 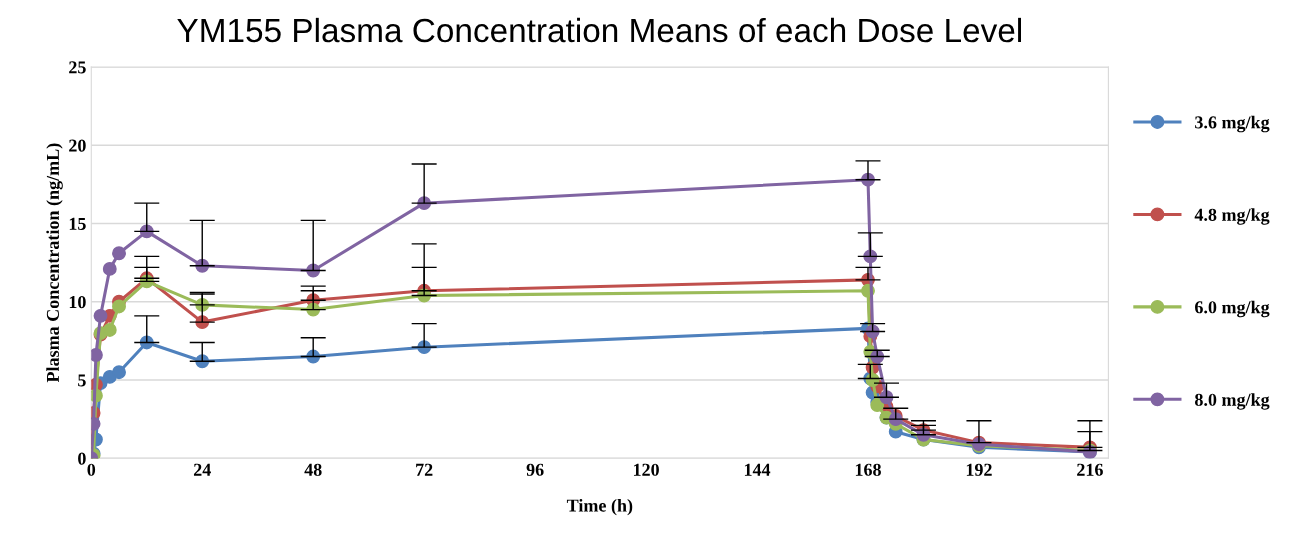 What do you see at coordinates (1232, 216) in the screenshot?
I see `legend-label: 4.8 mg/kg` at bounding box center [1232, 216].